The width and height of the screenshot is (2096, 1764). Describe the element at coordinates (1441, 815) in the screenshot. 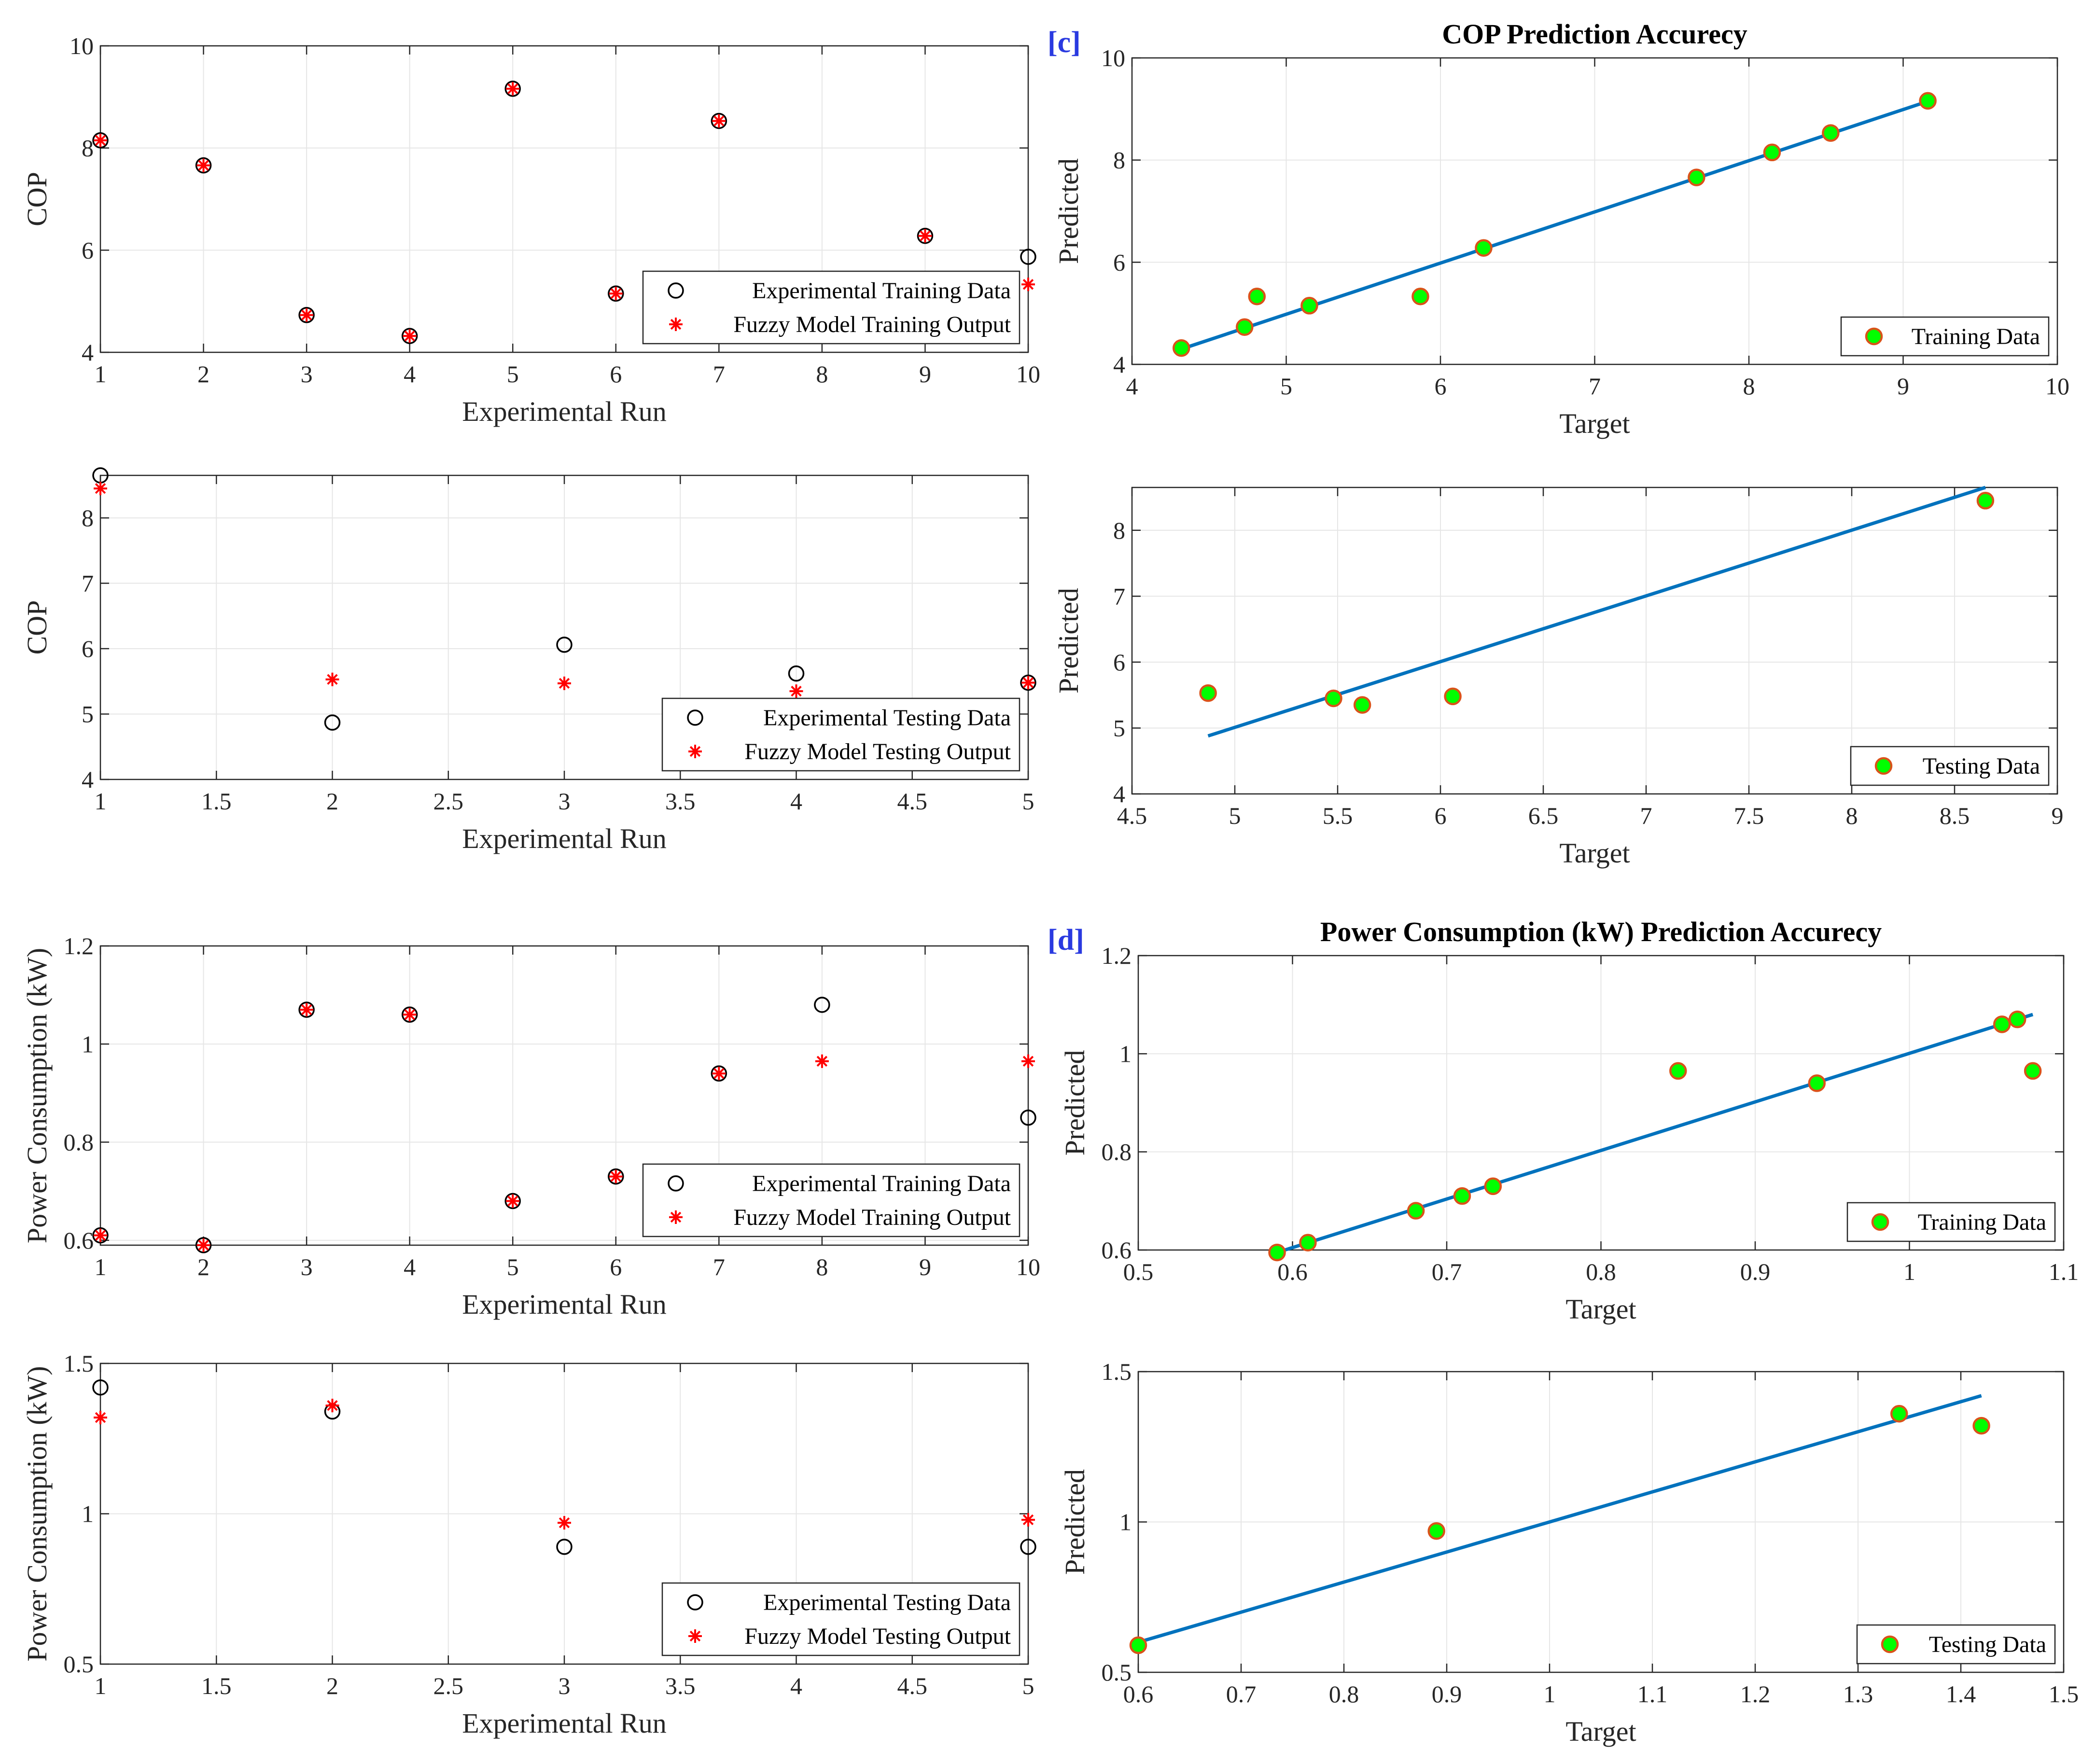

I see `x-tick-label: 6` at that location.